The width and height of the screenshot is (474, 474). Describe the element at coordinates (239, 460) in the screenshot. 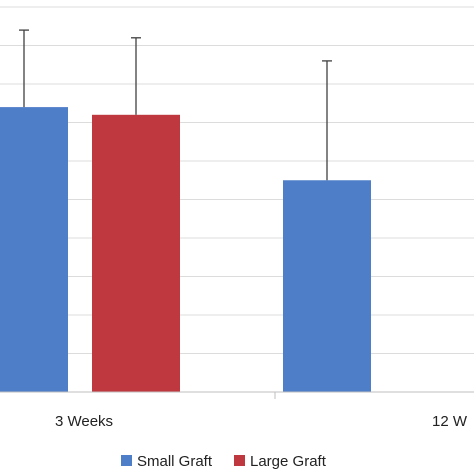

I see `legend-swatch-large-graft` at that location.